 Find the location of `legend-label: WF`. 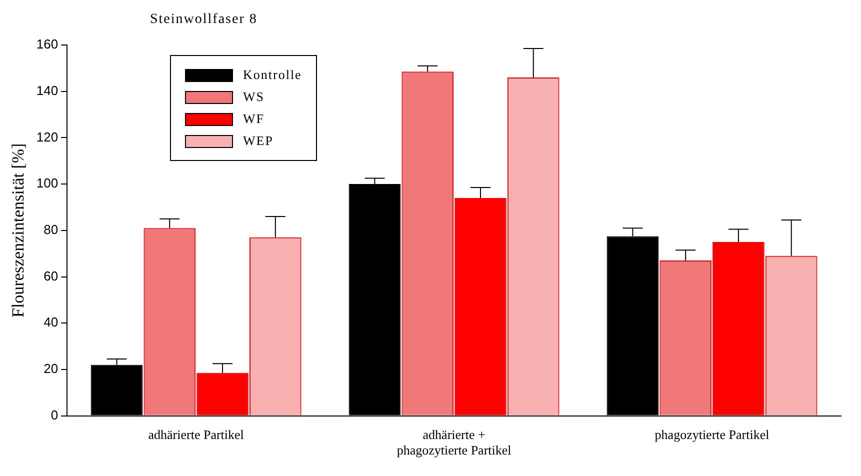

legend-label: WF is located at coordinates (254, 119).